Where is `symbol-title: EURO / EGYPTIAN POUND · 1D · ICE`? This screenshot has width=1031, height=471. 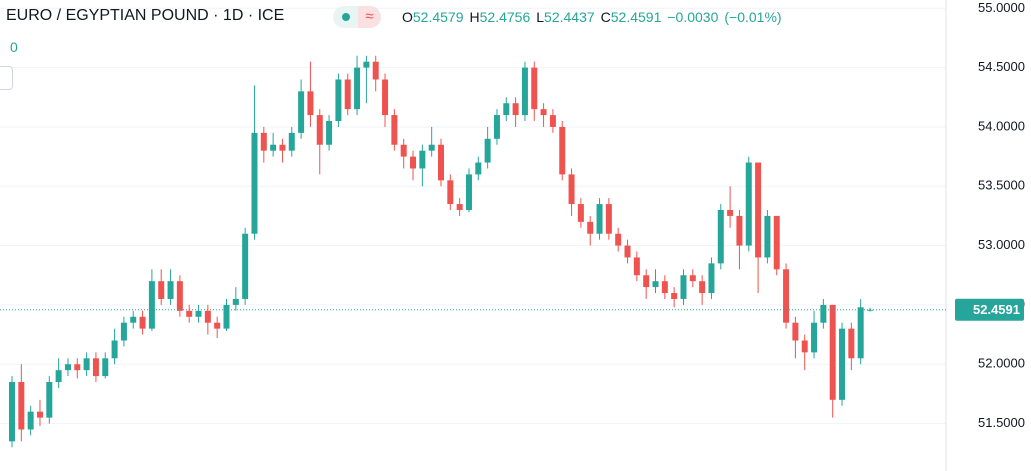
symbol-title: EURO / EGYPTIAN POUND · 1D · ICE is located at coordinates (145, 15).